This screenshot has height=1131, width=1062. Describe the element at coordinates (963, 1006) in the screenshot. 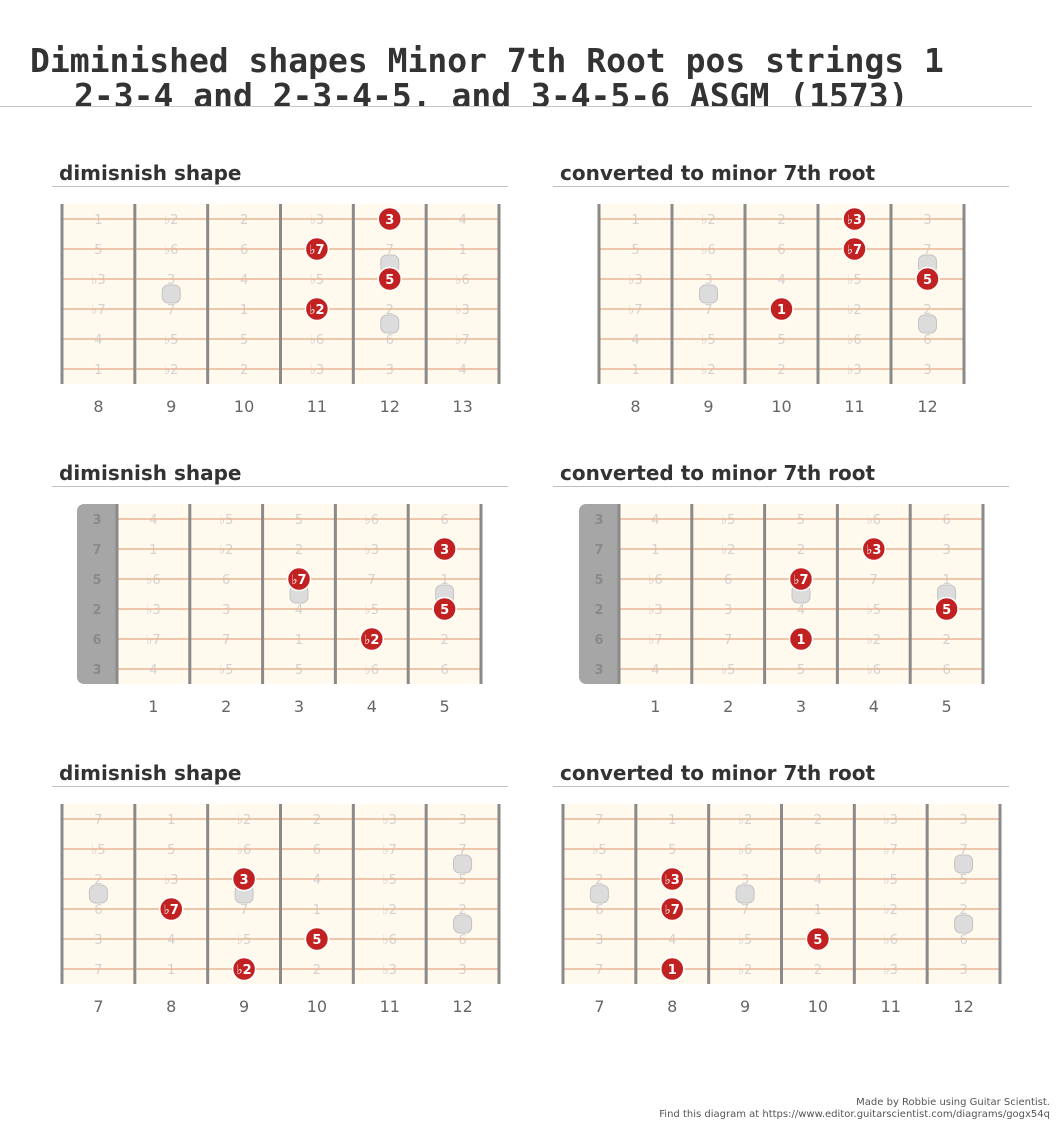

I see `fret-number: 12` at that location.